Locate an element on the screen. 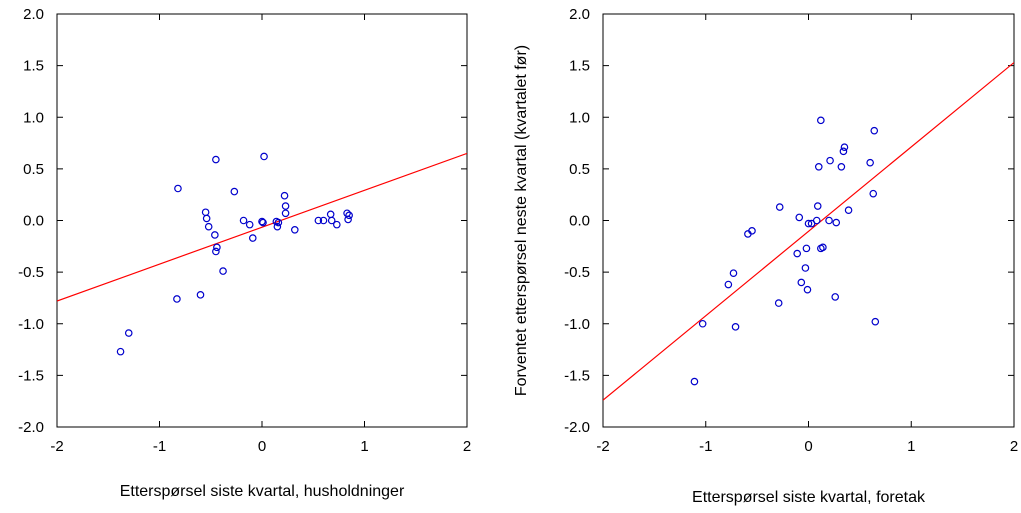 This screenshot has height=513, width=1021. y-tick-label: -0.5 is located at coordinates (577, 272).